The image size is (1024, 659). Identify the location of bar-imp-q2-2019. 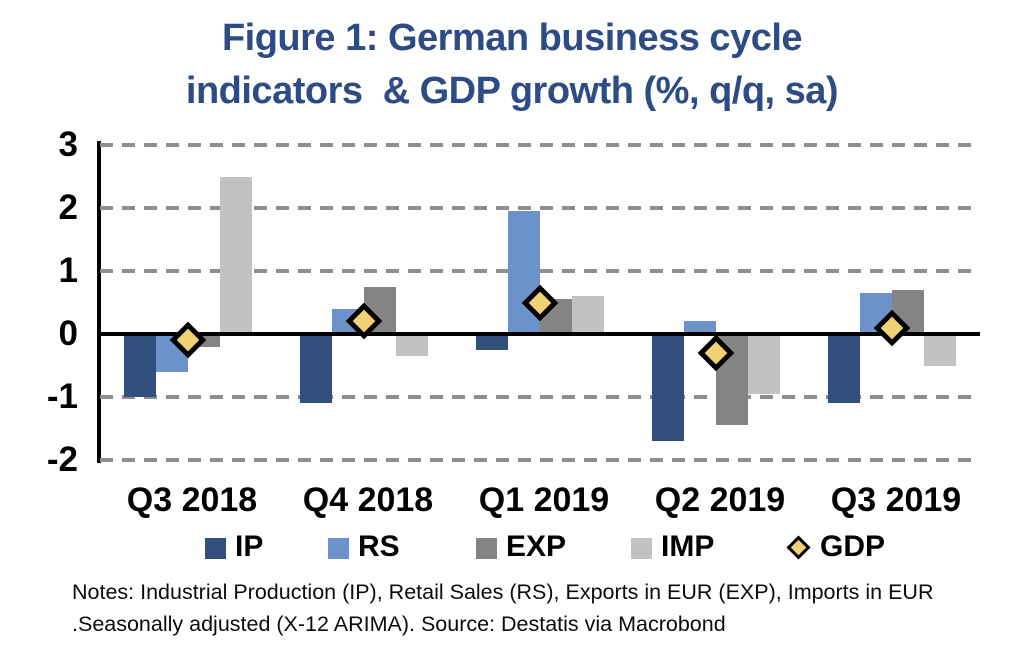
(764, 364).